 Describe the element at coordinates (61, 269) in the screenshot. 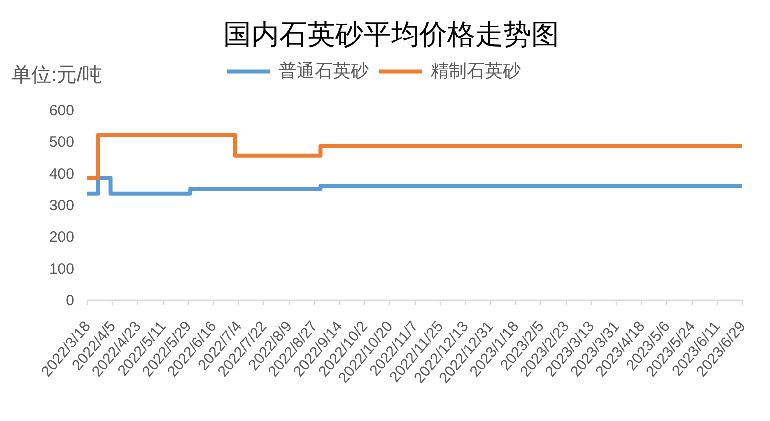

I see `y-tick-label: 100` at that location.